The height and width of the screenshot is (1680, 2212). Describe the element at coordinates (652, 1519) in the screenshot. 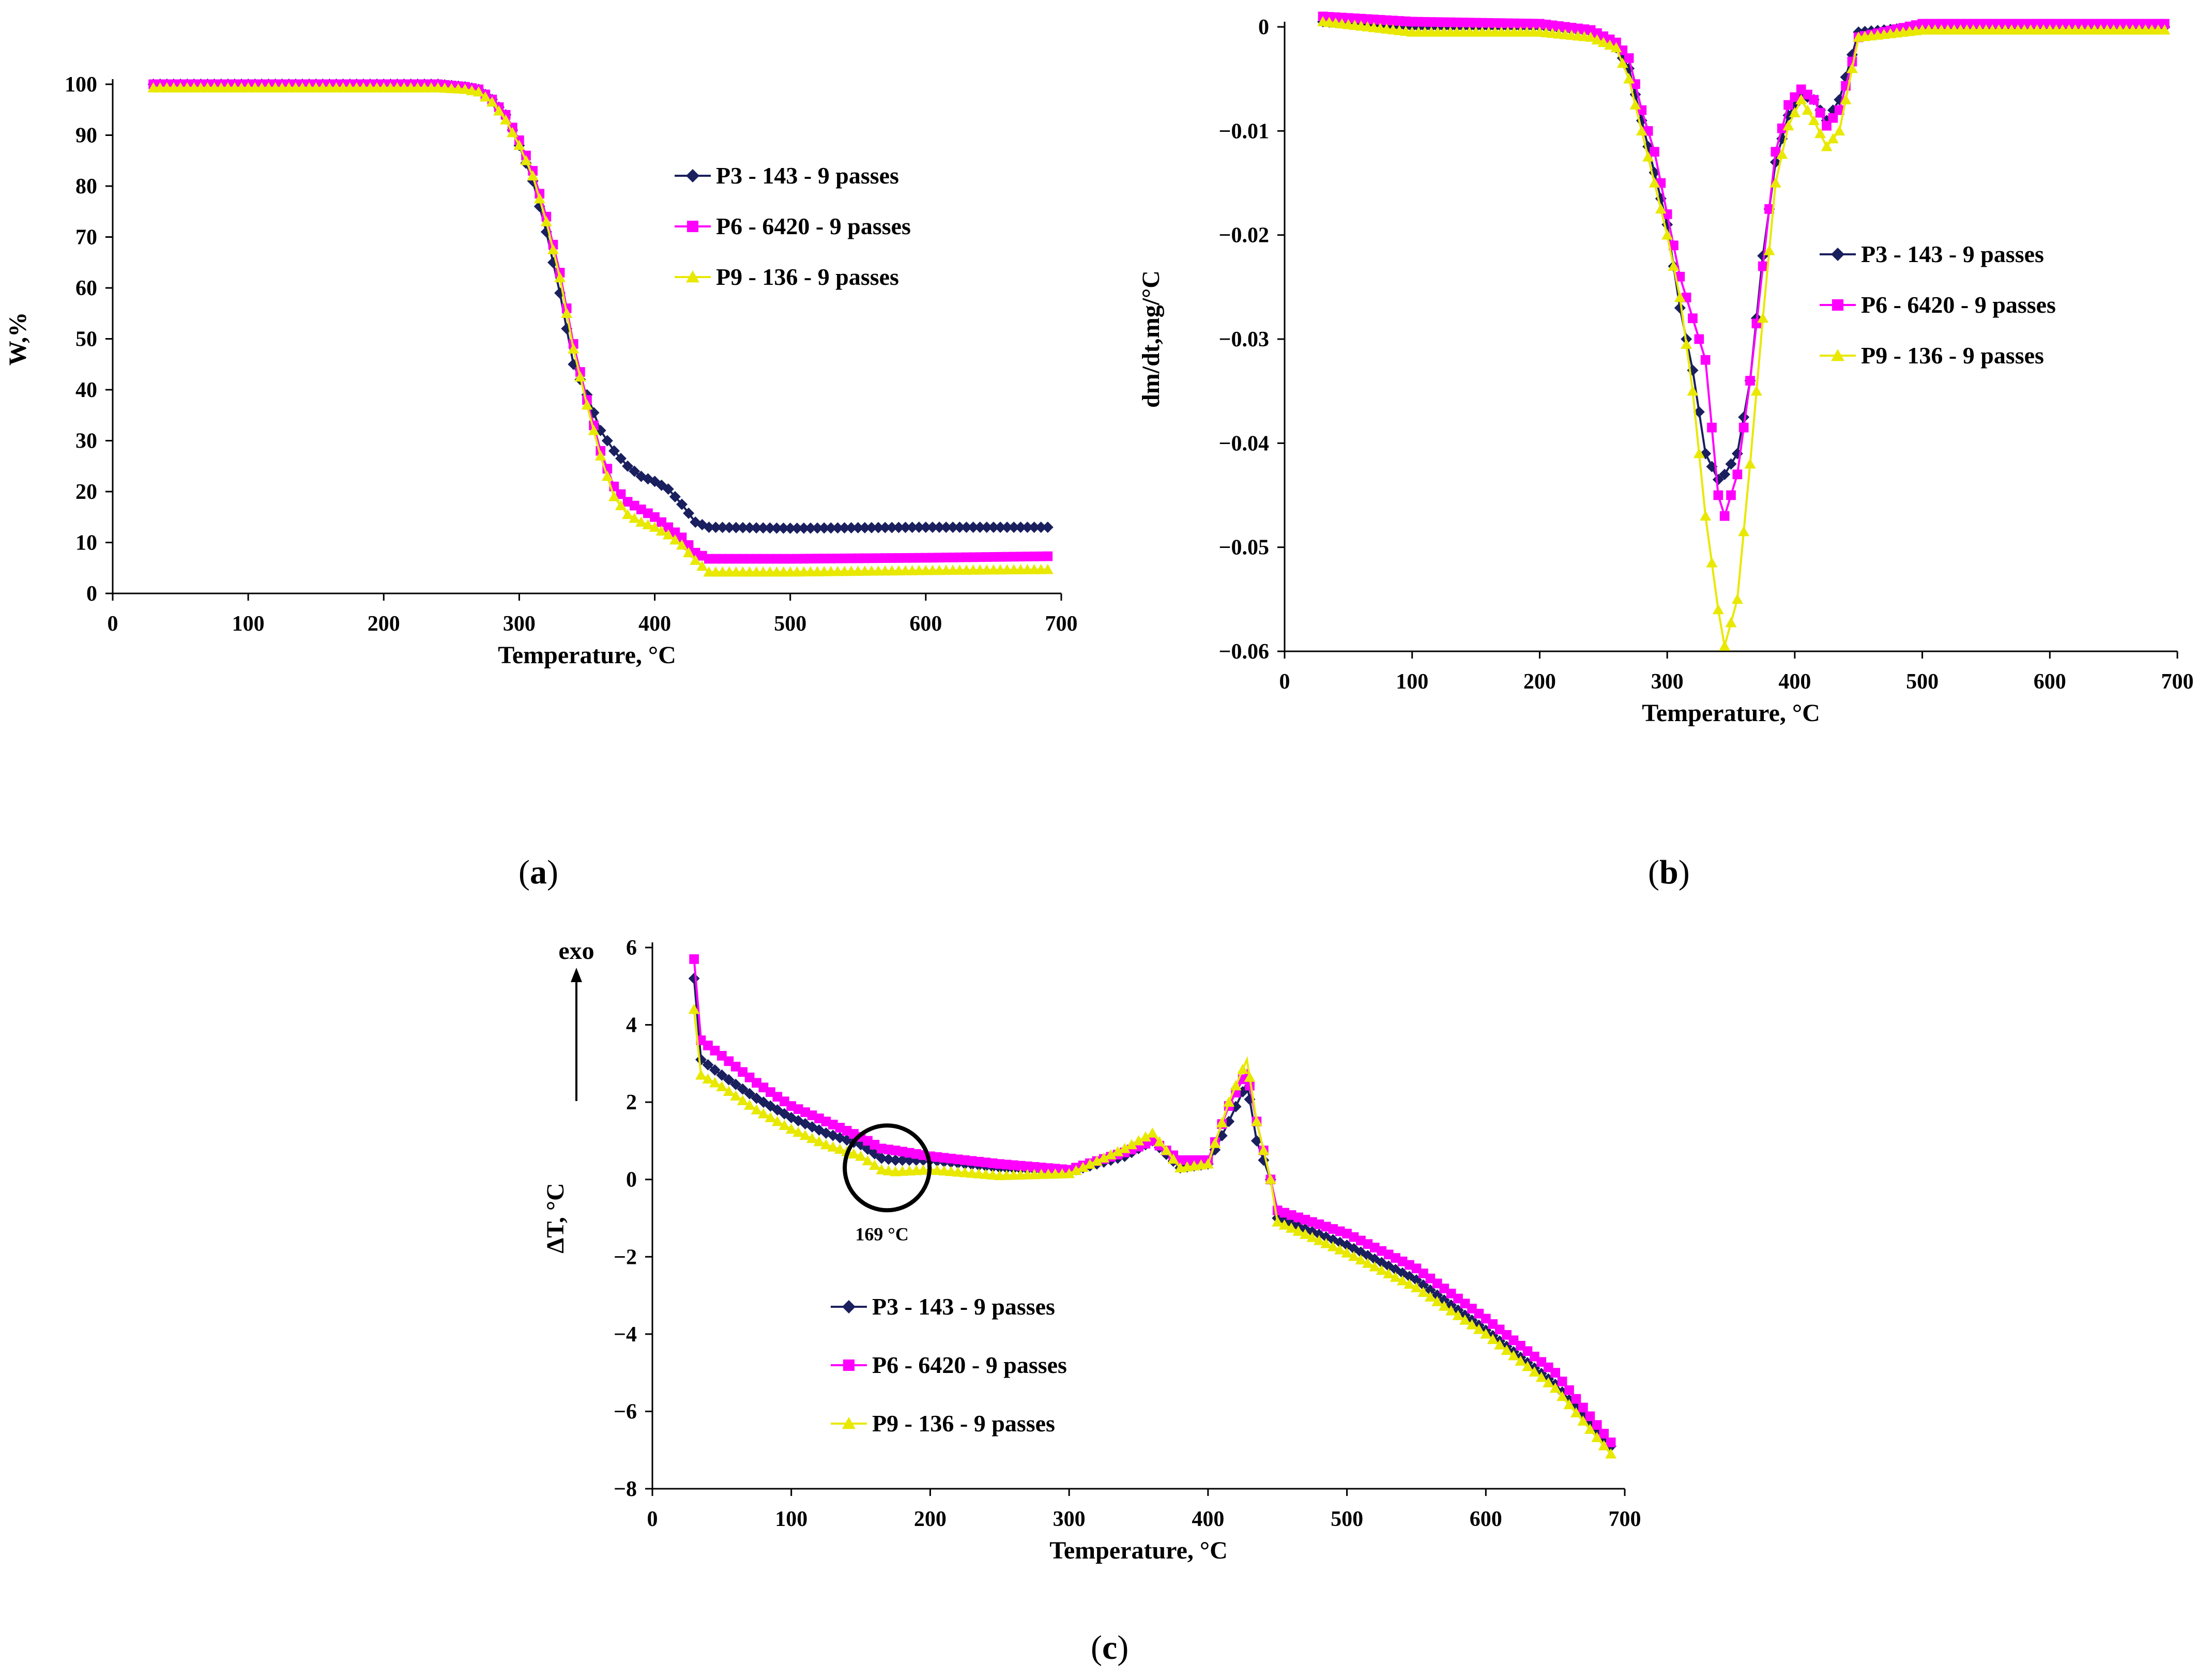

I see `x-tick-label: 0` at that location.